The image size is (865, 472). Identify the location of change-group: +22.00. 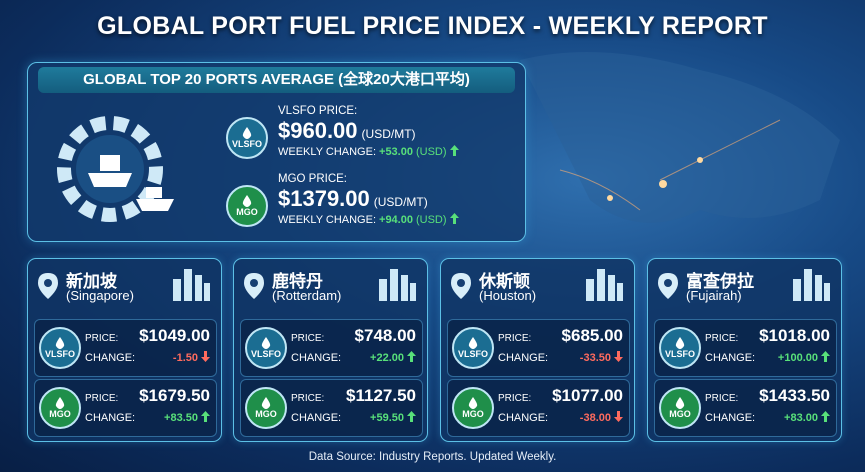
(393, 357).